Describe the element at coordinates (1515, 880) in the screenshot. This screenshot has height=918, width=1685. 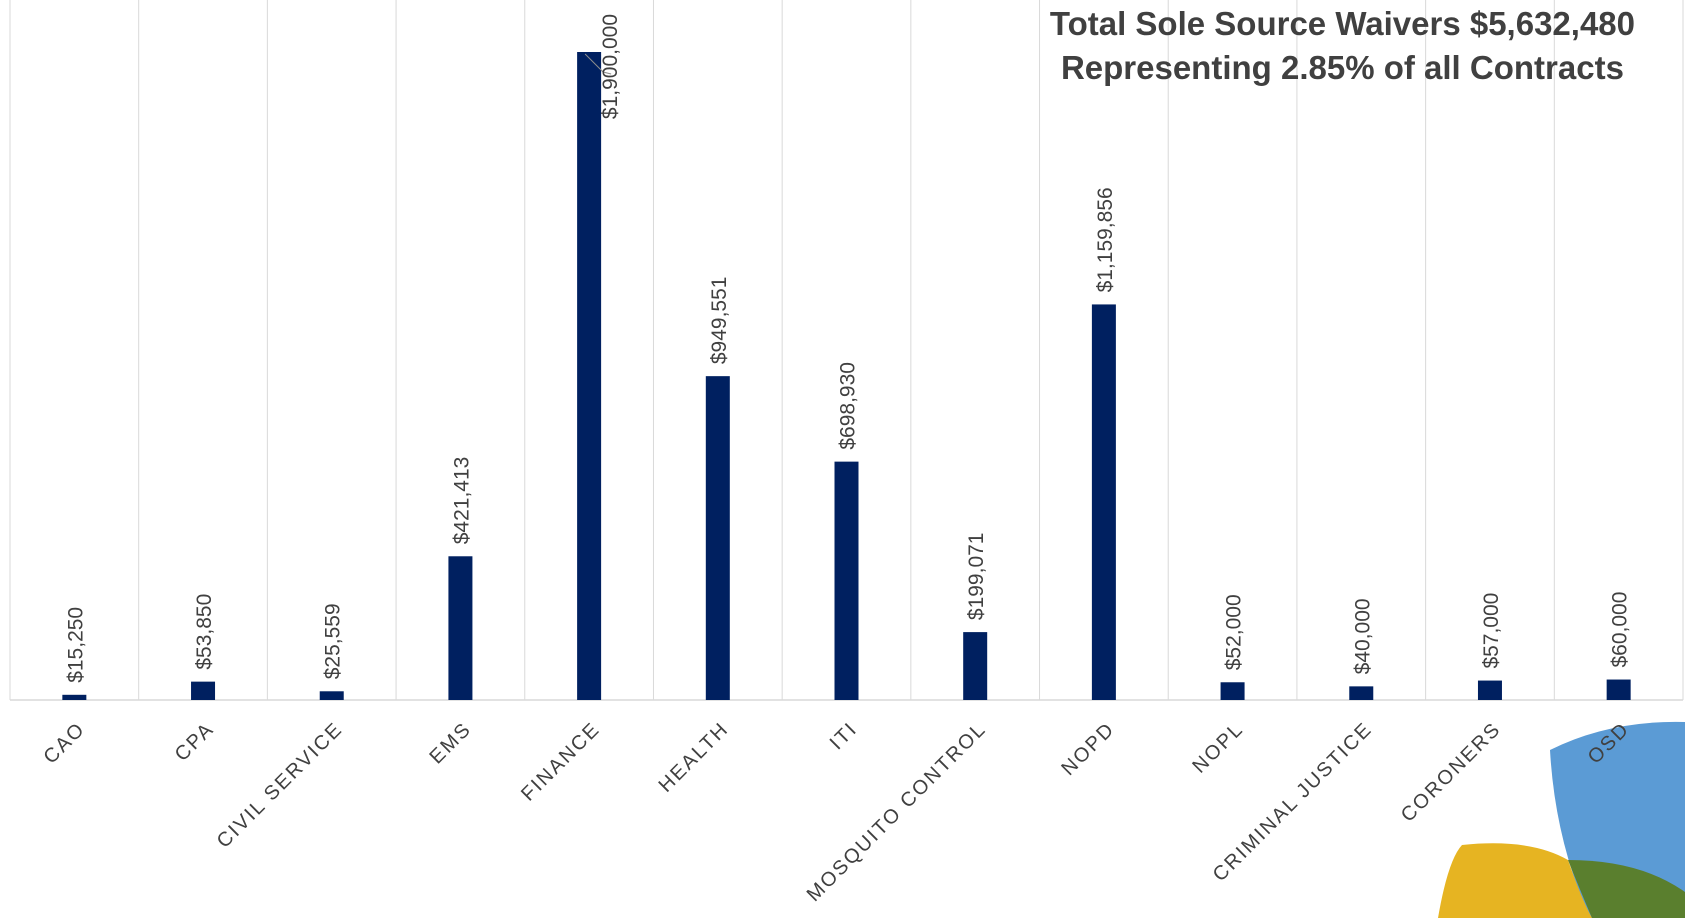
I see `decor-gold-shape` at that location.